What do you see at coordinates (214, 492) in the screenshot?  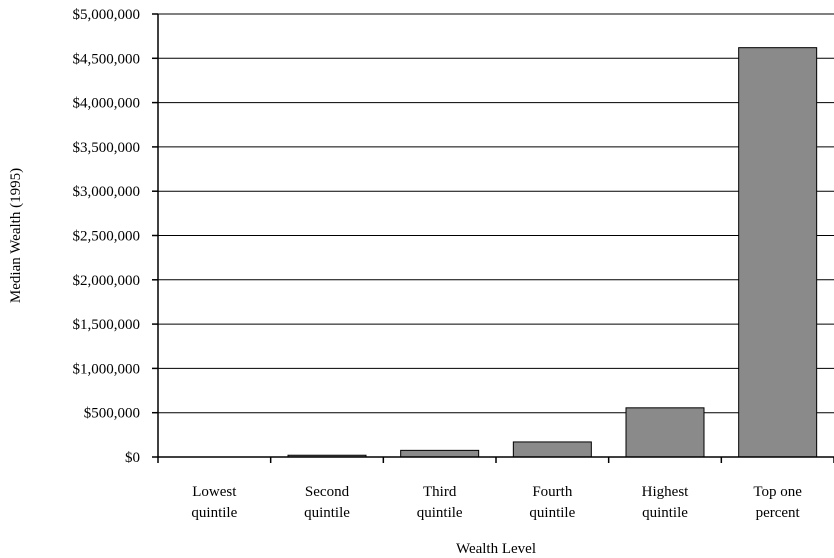 I see `x-tick-label: Lowest` at bounding box center [214, 492].